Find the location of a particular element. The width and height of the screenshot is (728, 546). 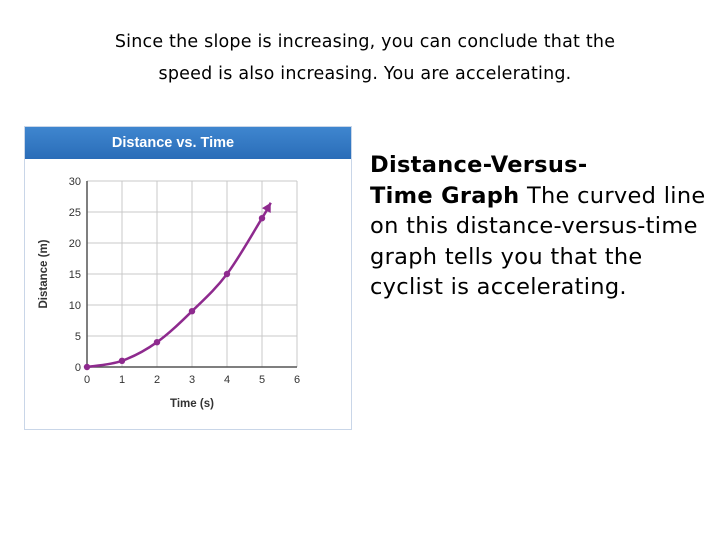

x-tick-label: 3 is located at coordinates (192, 380).